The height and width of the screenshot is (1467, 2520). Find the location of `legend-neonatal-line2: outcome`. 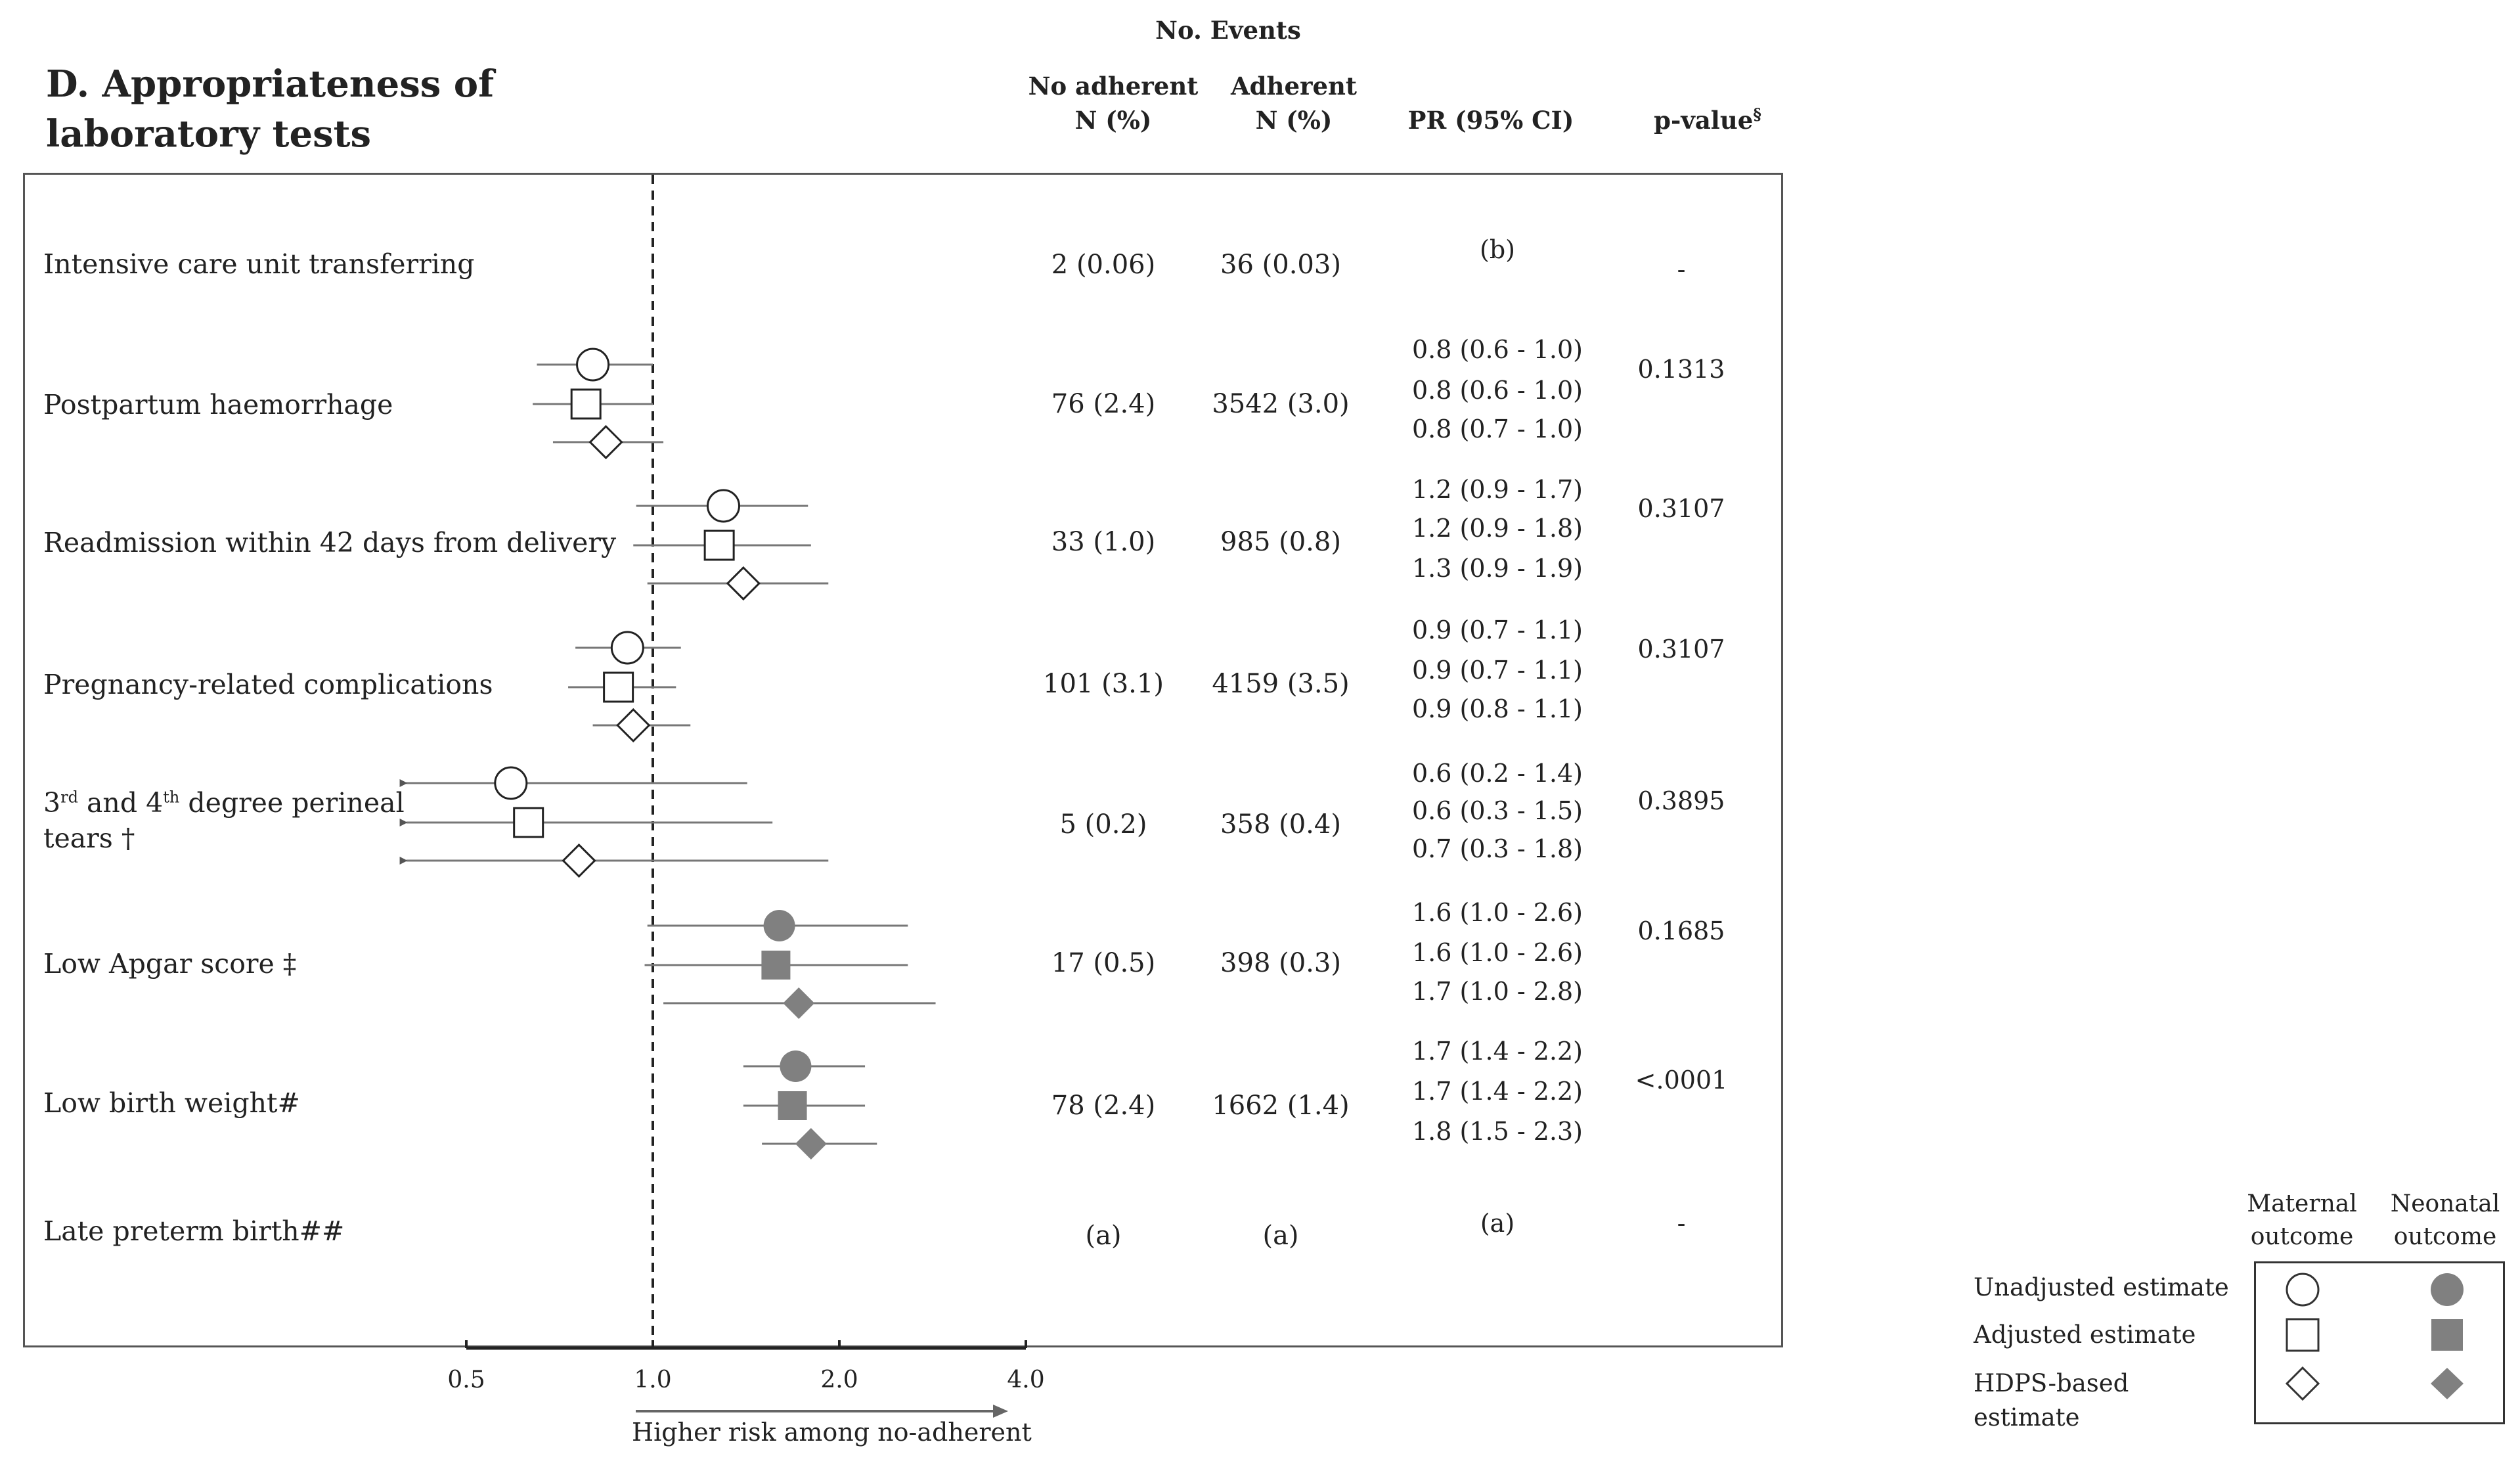

legend-neonatal-line2: outcome is located at coordinates (2445, 1236).